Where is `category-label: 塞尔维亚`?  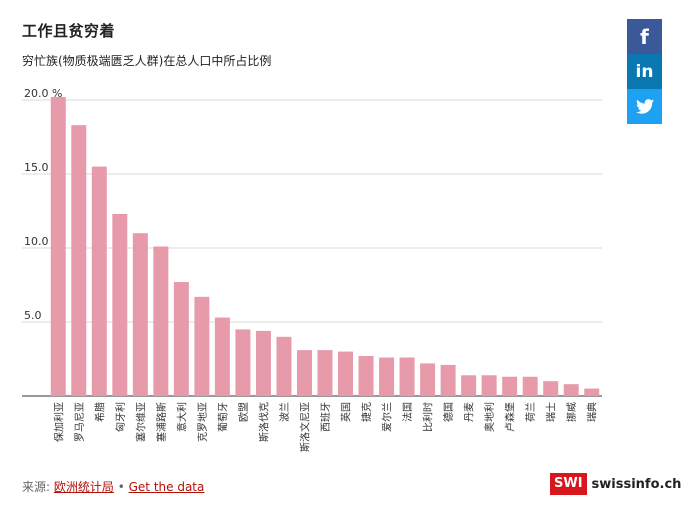 category-label: 塞尔维亚 is located at coordinates (140, 422).